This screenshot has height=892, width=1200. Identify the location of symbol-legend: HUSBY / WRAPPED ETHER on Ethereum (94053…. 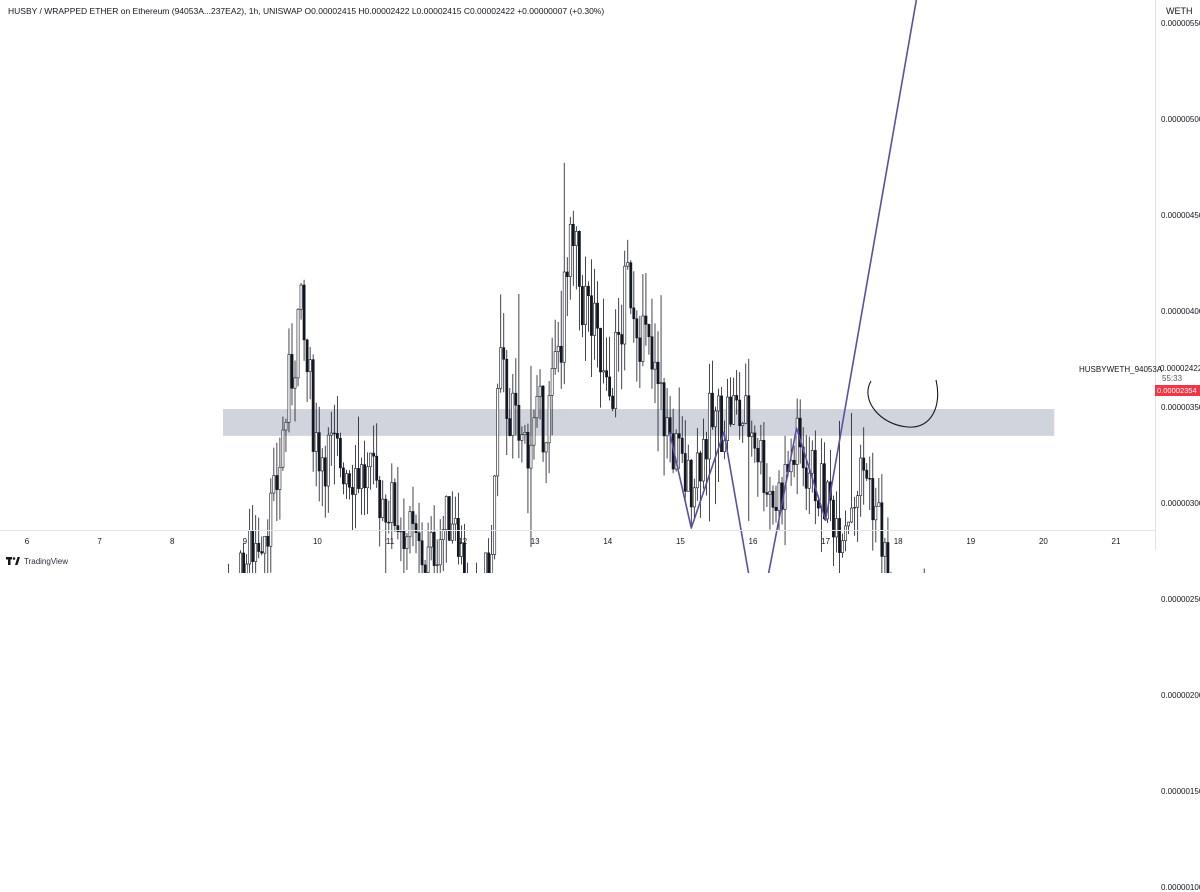
(306, 11).